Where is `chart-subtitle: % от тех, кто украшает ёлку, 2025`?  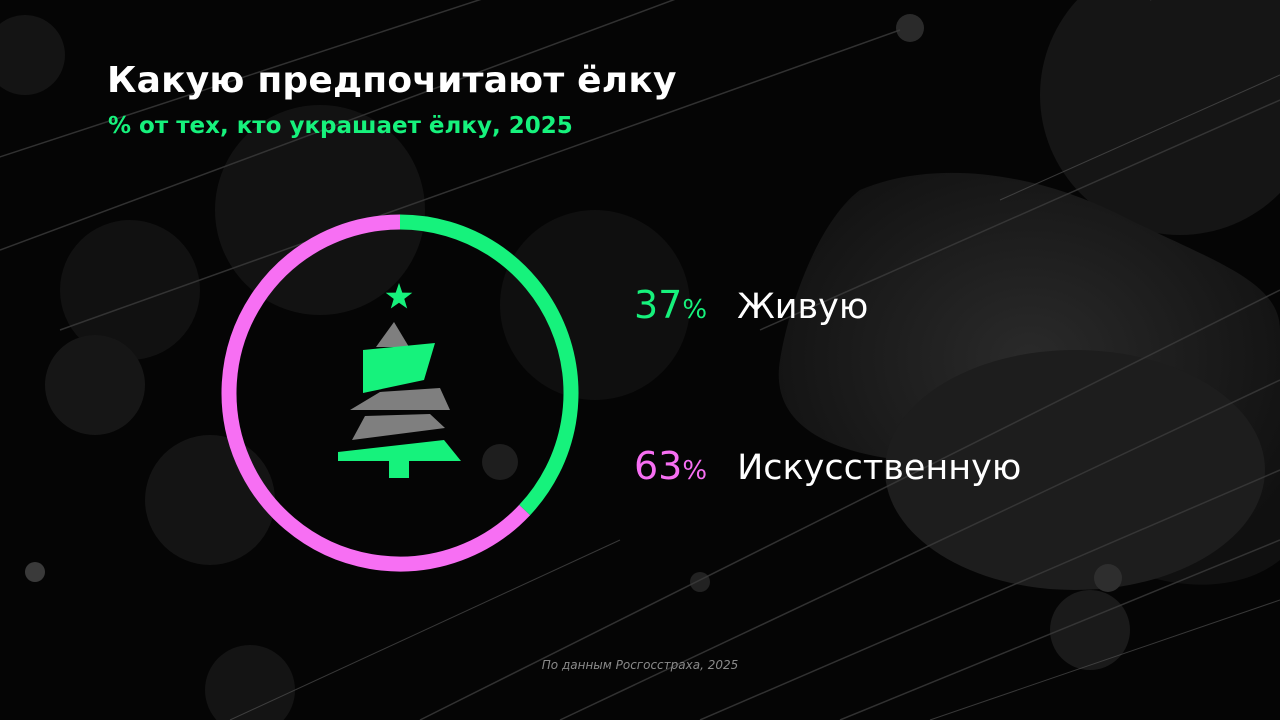 chart-subtitle: % от тех, кто украшает ёлку, 2025 is located at coordinates (340, 126).